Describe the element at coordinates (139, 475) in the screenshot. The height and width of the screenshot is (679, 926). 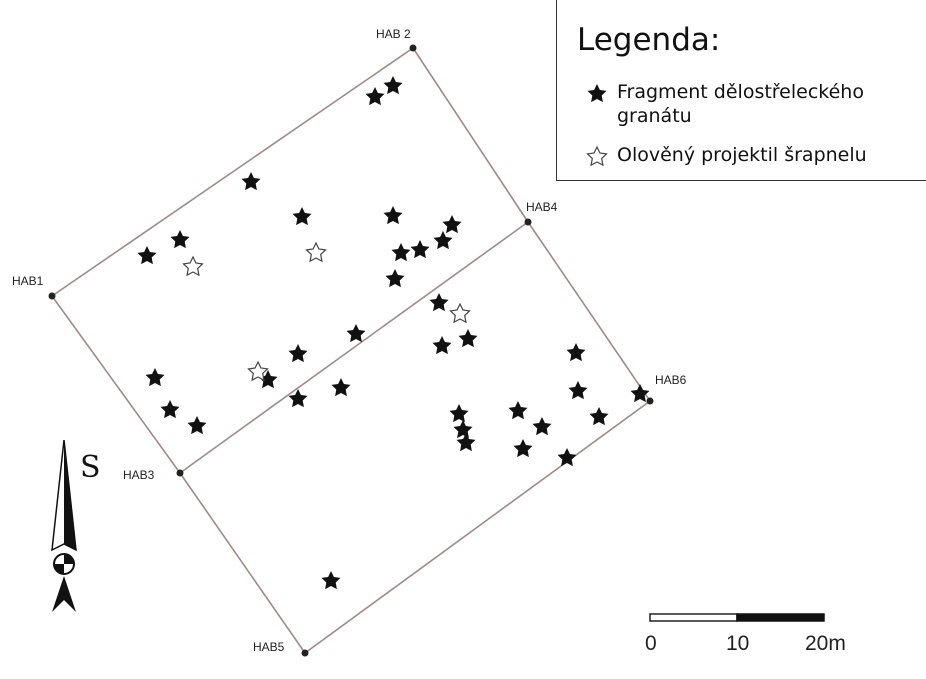
I see `point-label-hab3: HAB3` at that location.